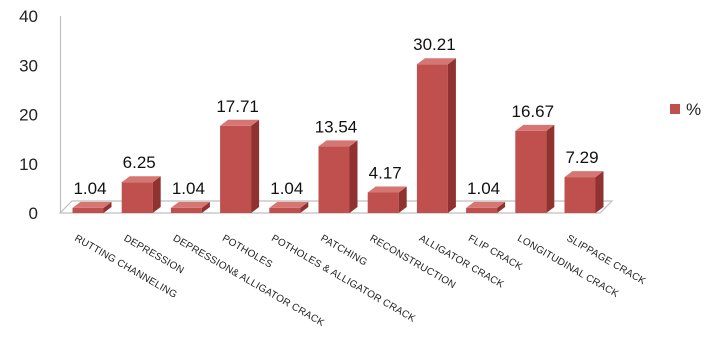 The image size is (704, 350). What do you see at coordinates (675, 109) in the screenshot?
I see `legend-swatch` at bounding box center [675, 109].